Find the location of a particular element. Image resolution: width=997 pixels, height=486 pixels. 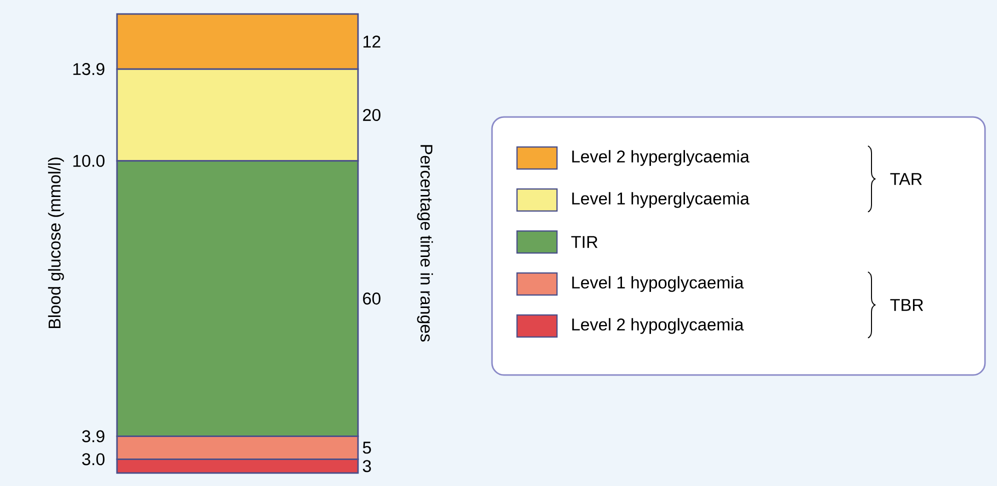

text: TAR is located at coordinates (906, 179).